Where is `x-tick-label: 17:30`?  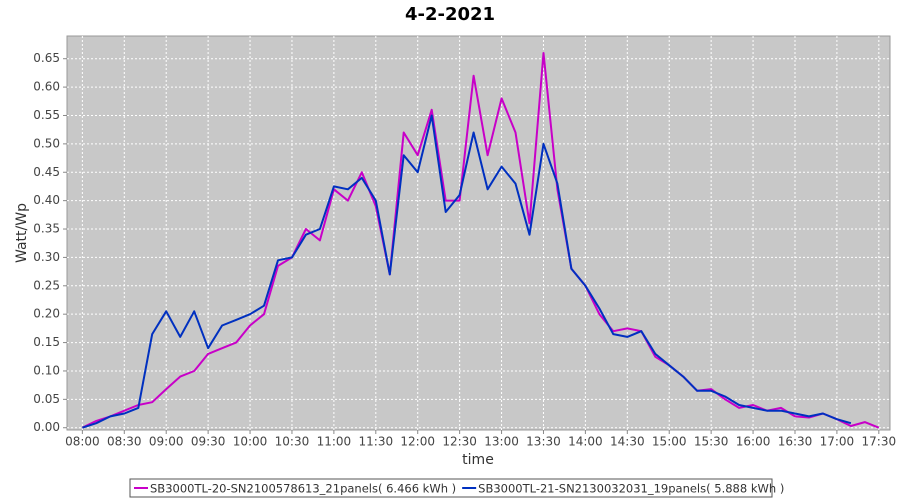 x-tick-label: 17:30 is located at coordinates (879, 442).